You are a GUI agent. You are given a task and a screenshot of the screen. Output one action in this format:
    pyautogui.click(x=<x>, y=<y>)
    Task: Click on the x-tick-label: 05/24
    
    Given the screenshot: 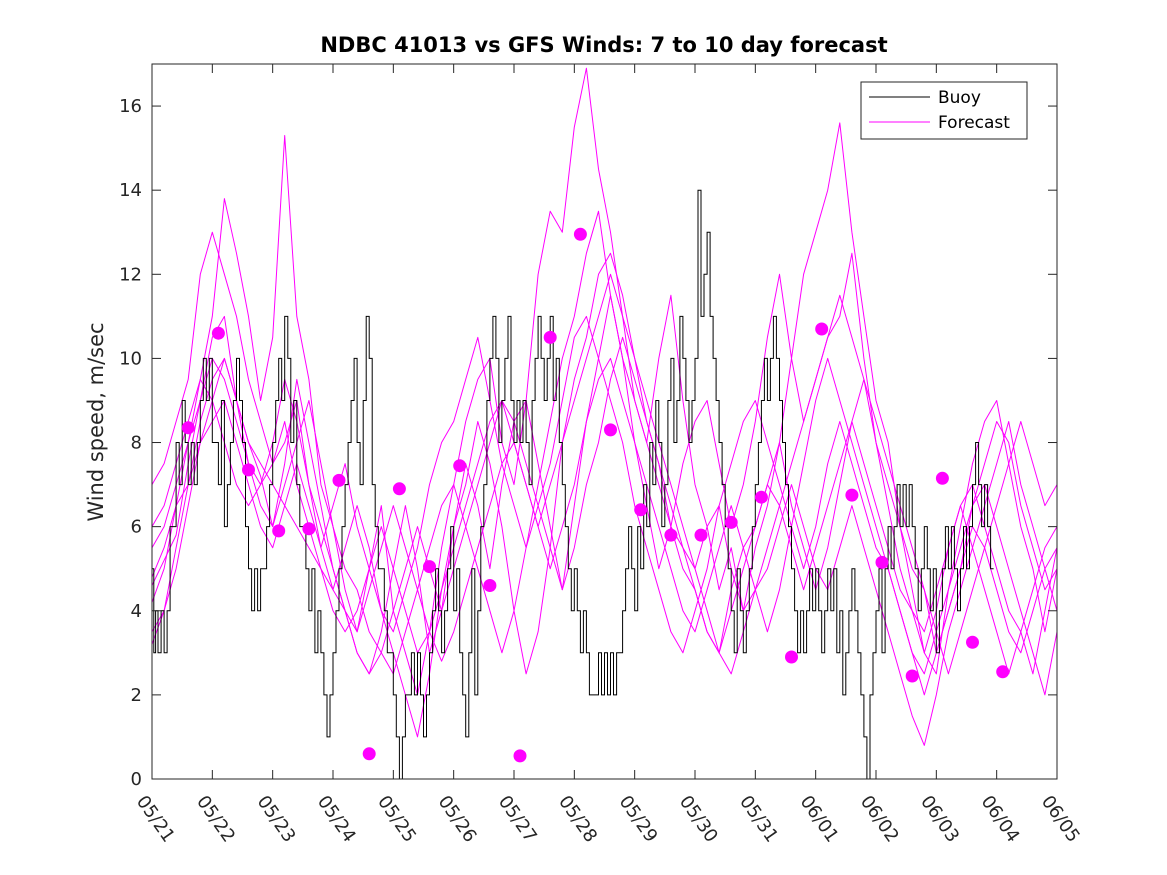 What is the action you would take?
    pyautogui.click(x=336, y=819)
    